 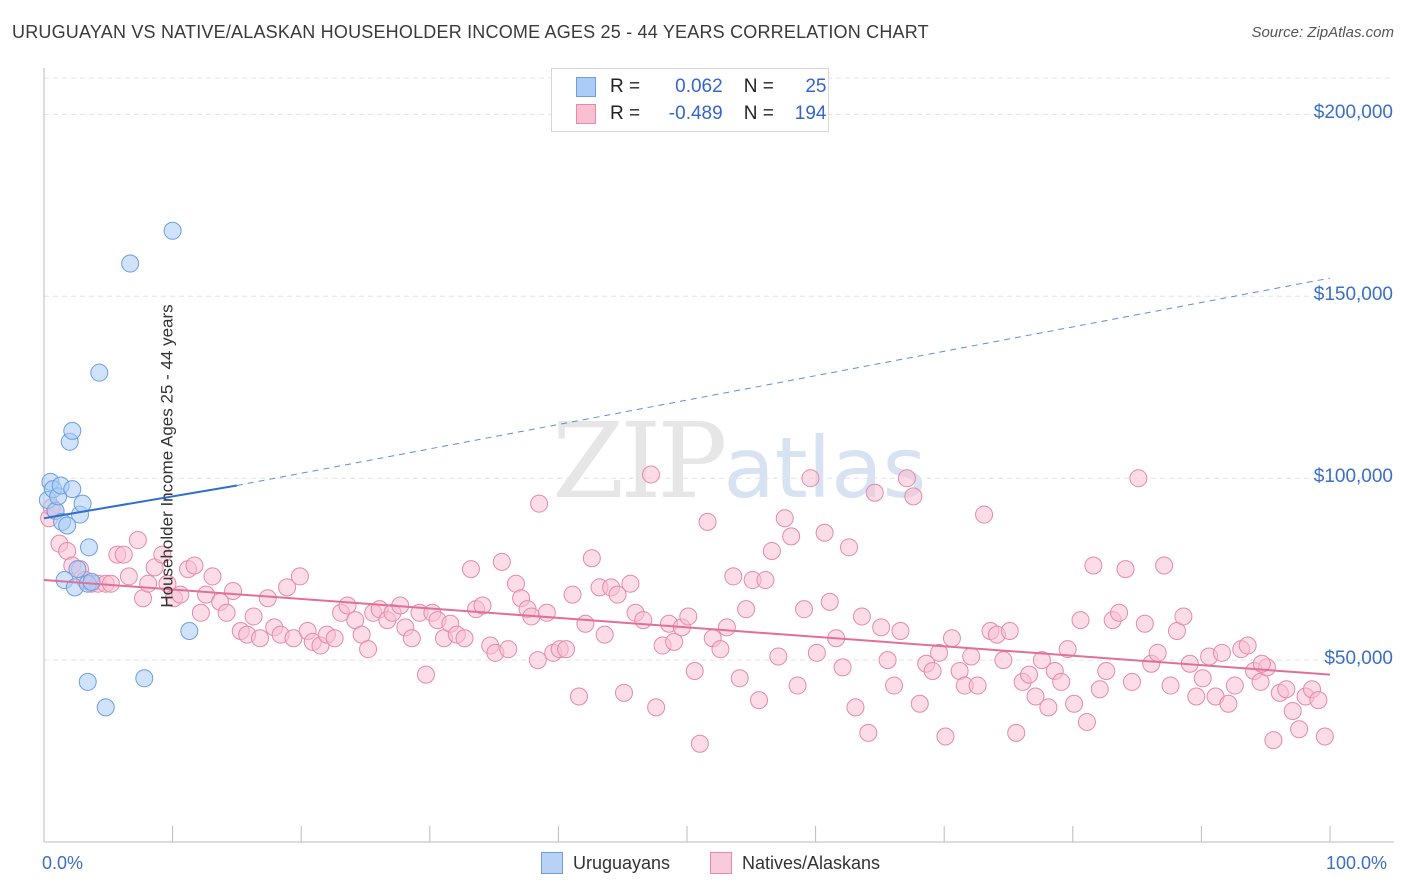 What do you see at coordinates (795, 863) in the screenshot?
I see `legend-item-natives-alaskans: Natives/Alaskans` at bounding box center [795, 863].